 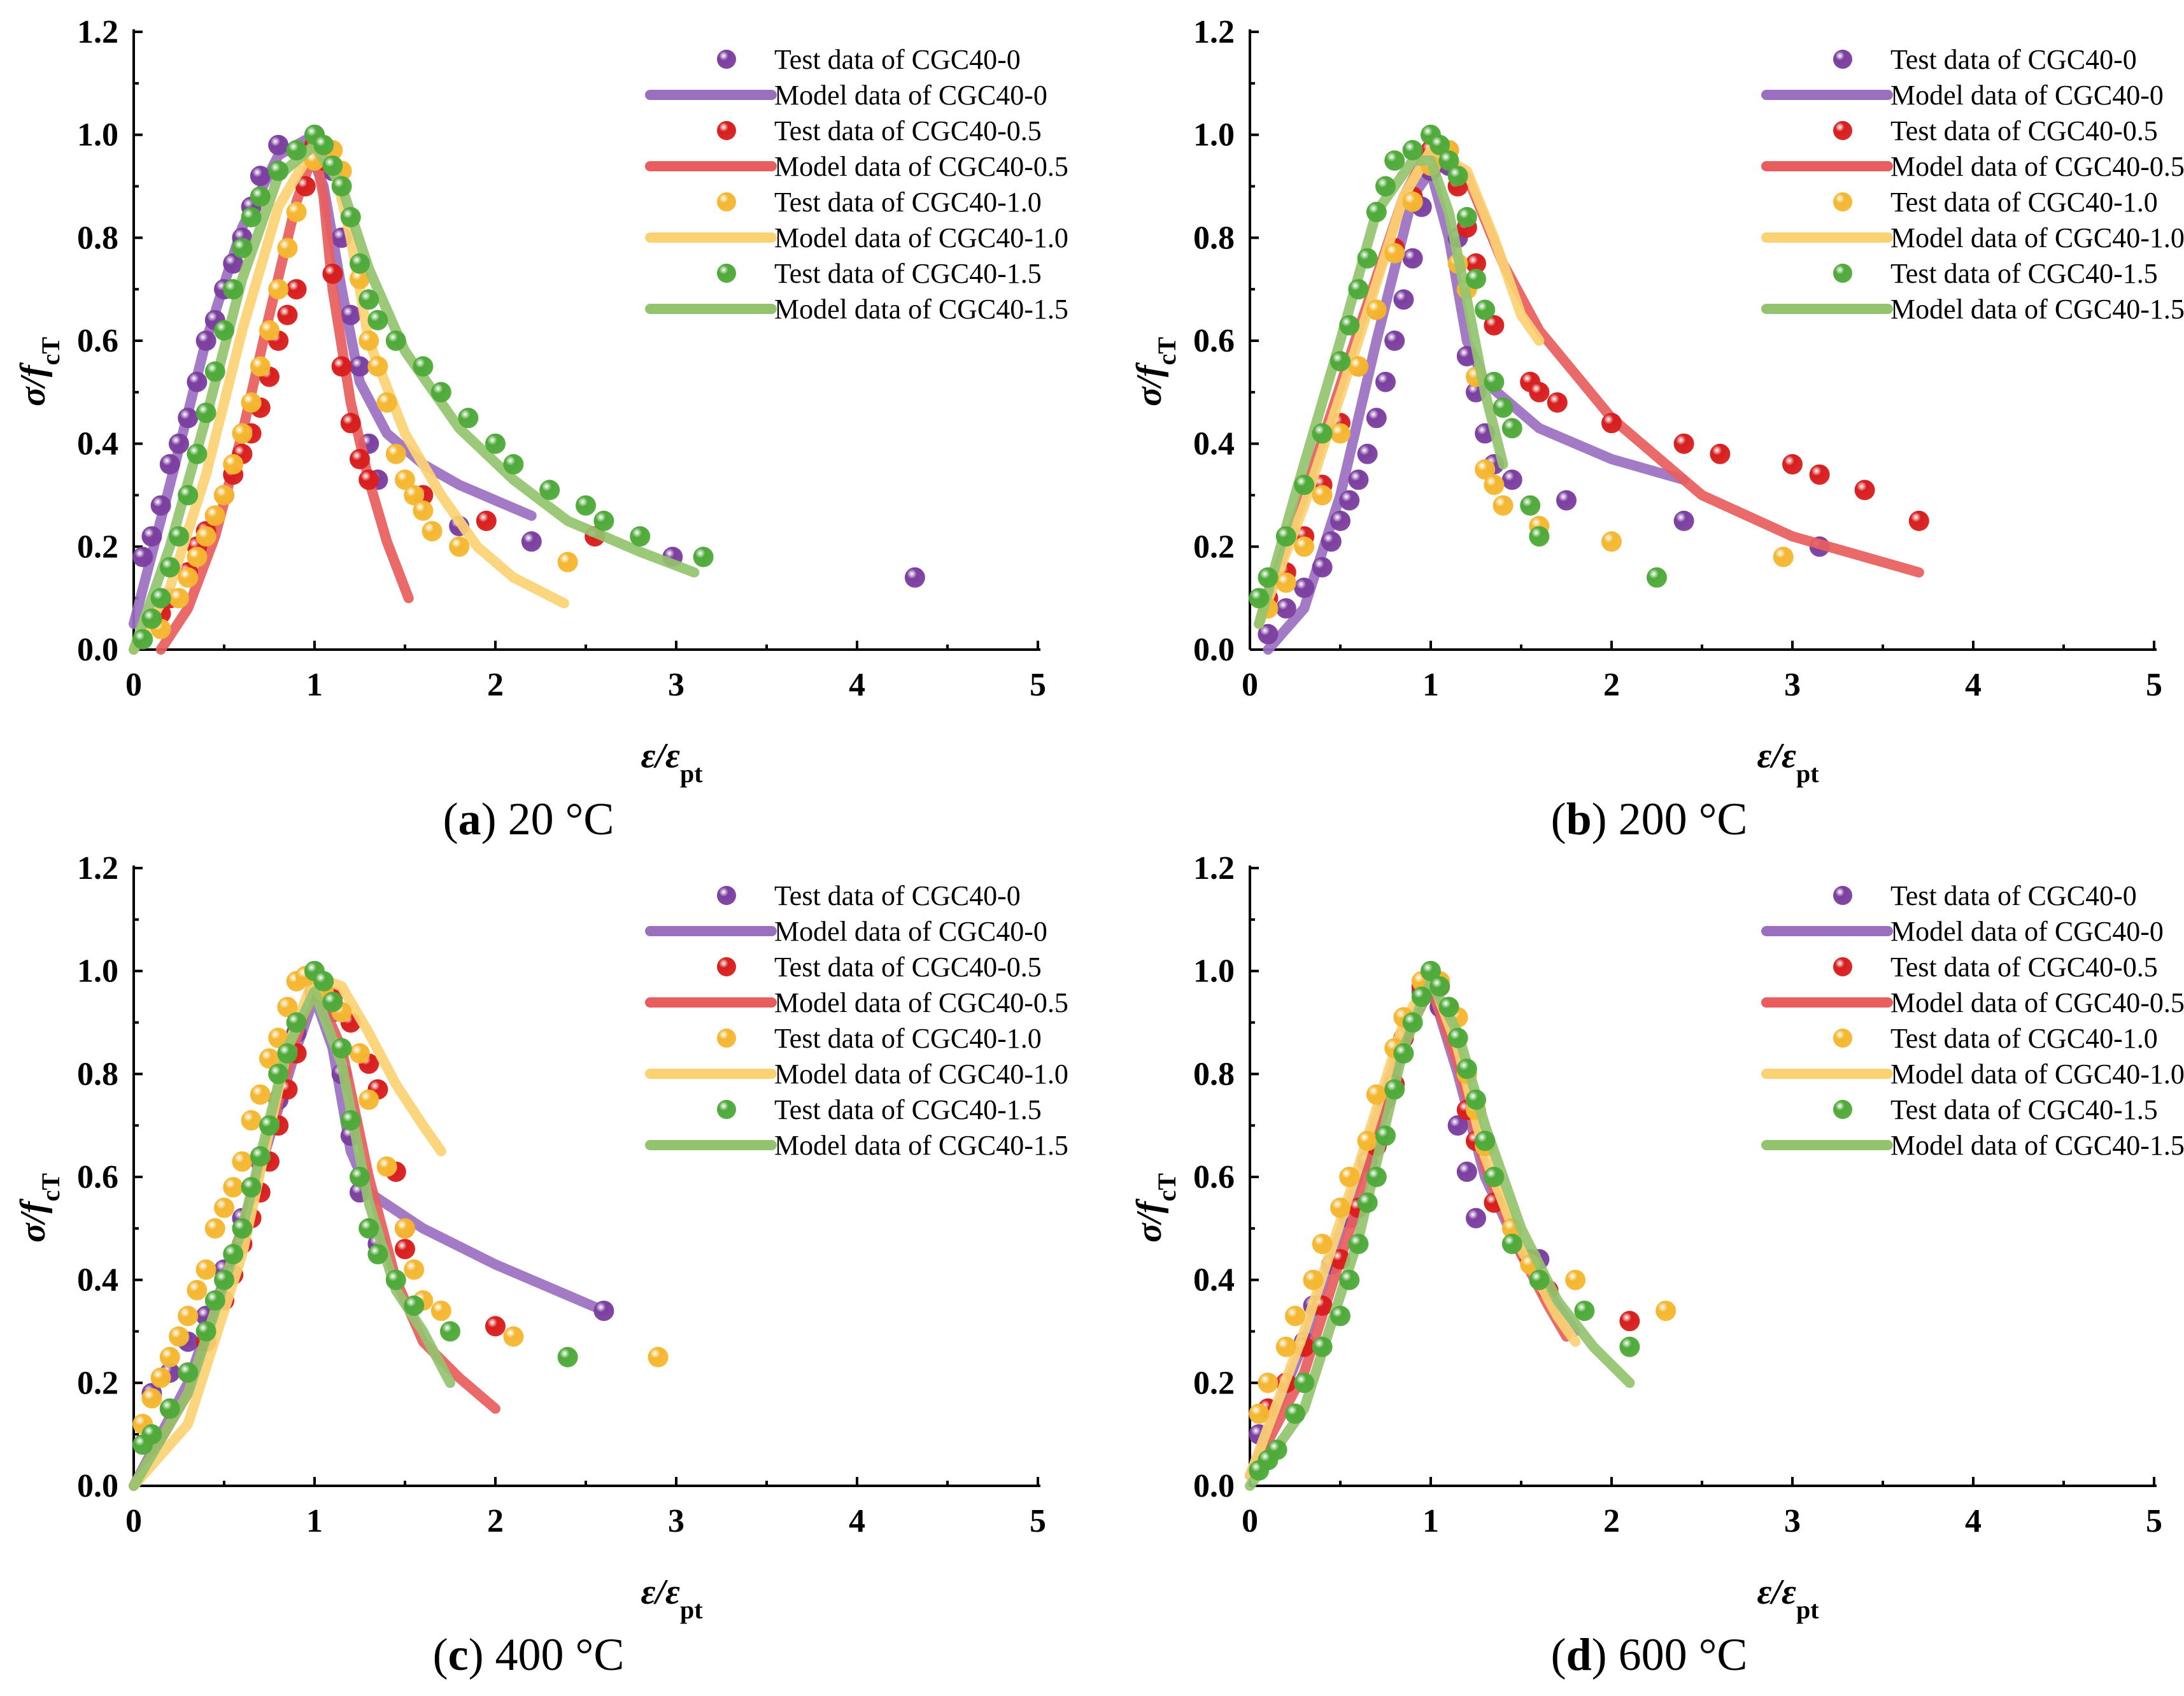 What do you see at coordinates (2154, 685) in the screenshot?
I see `x-tick-label: 5` at bounding box center [2154, 685].